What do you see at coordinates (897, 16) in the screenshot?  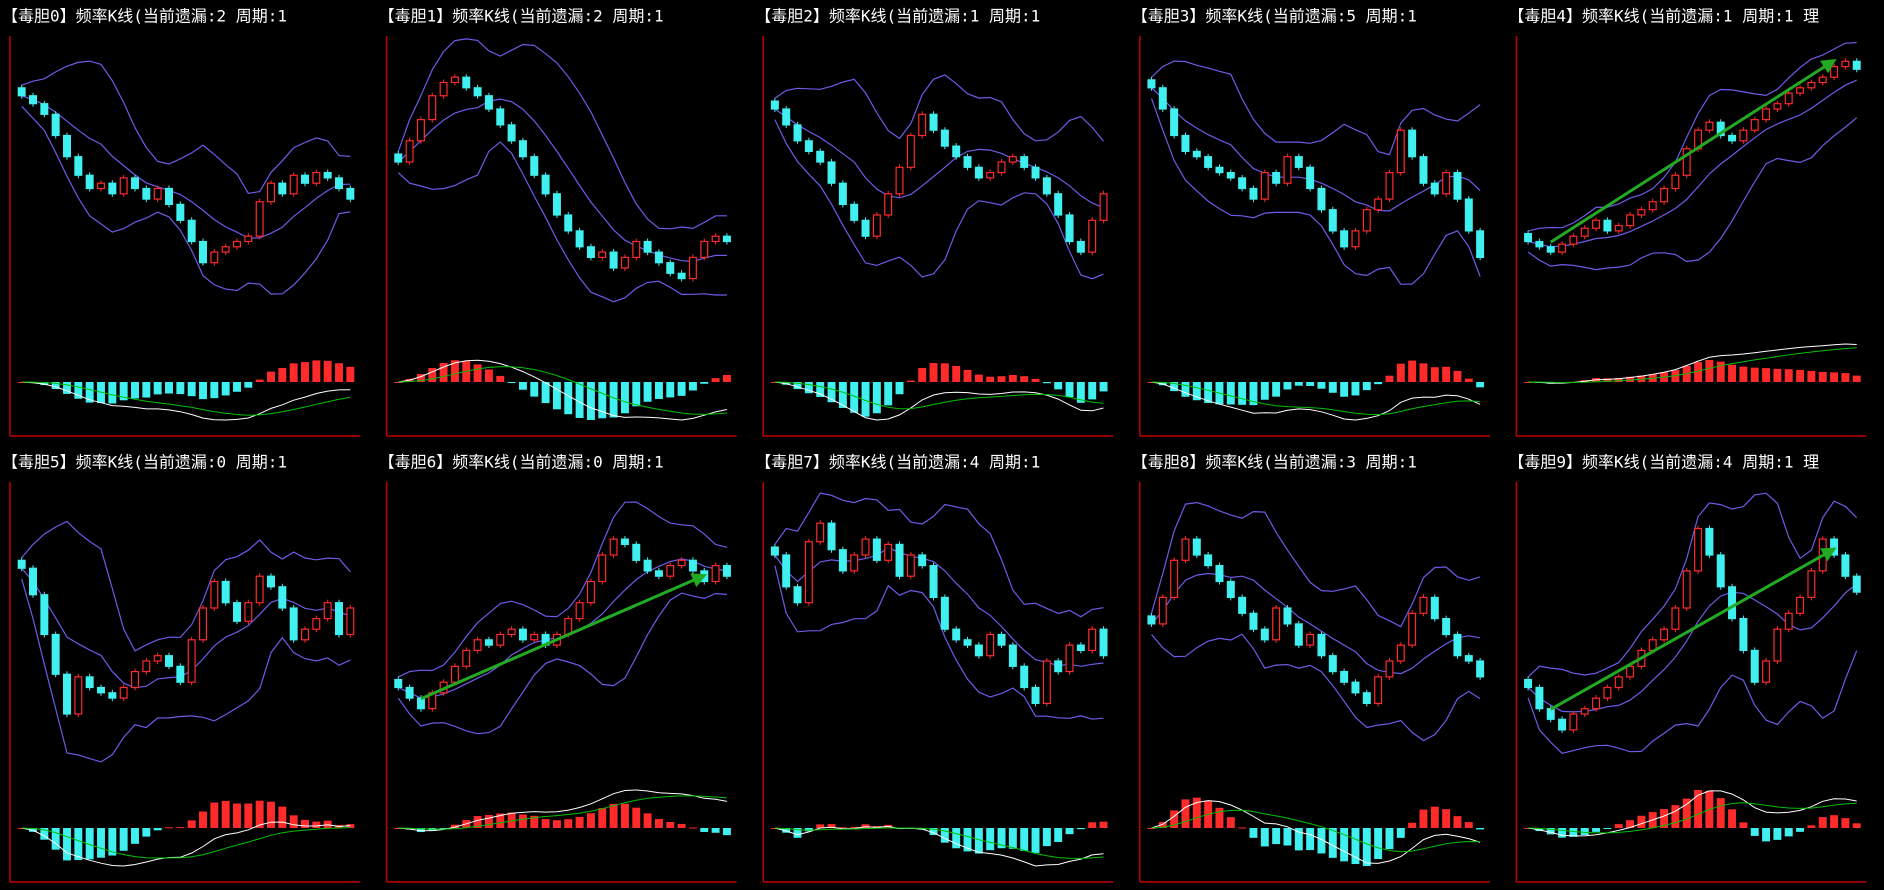 I see `panel-title: 【毒胆2】频率K线(当前遗漏:1 周期:1` at bounding box center [897, 16].